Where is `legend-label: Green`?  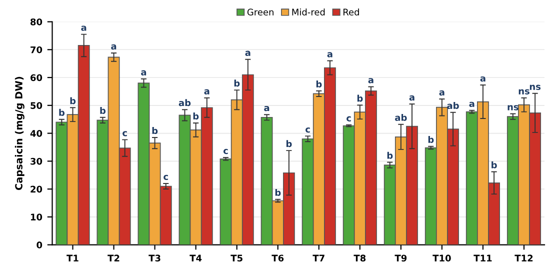
legend-label: Green is located at coordinates (260, 12).